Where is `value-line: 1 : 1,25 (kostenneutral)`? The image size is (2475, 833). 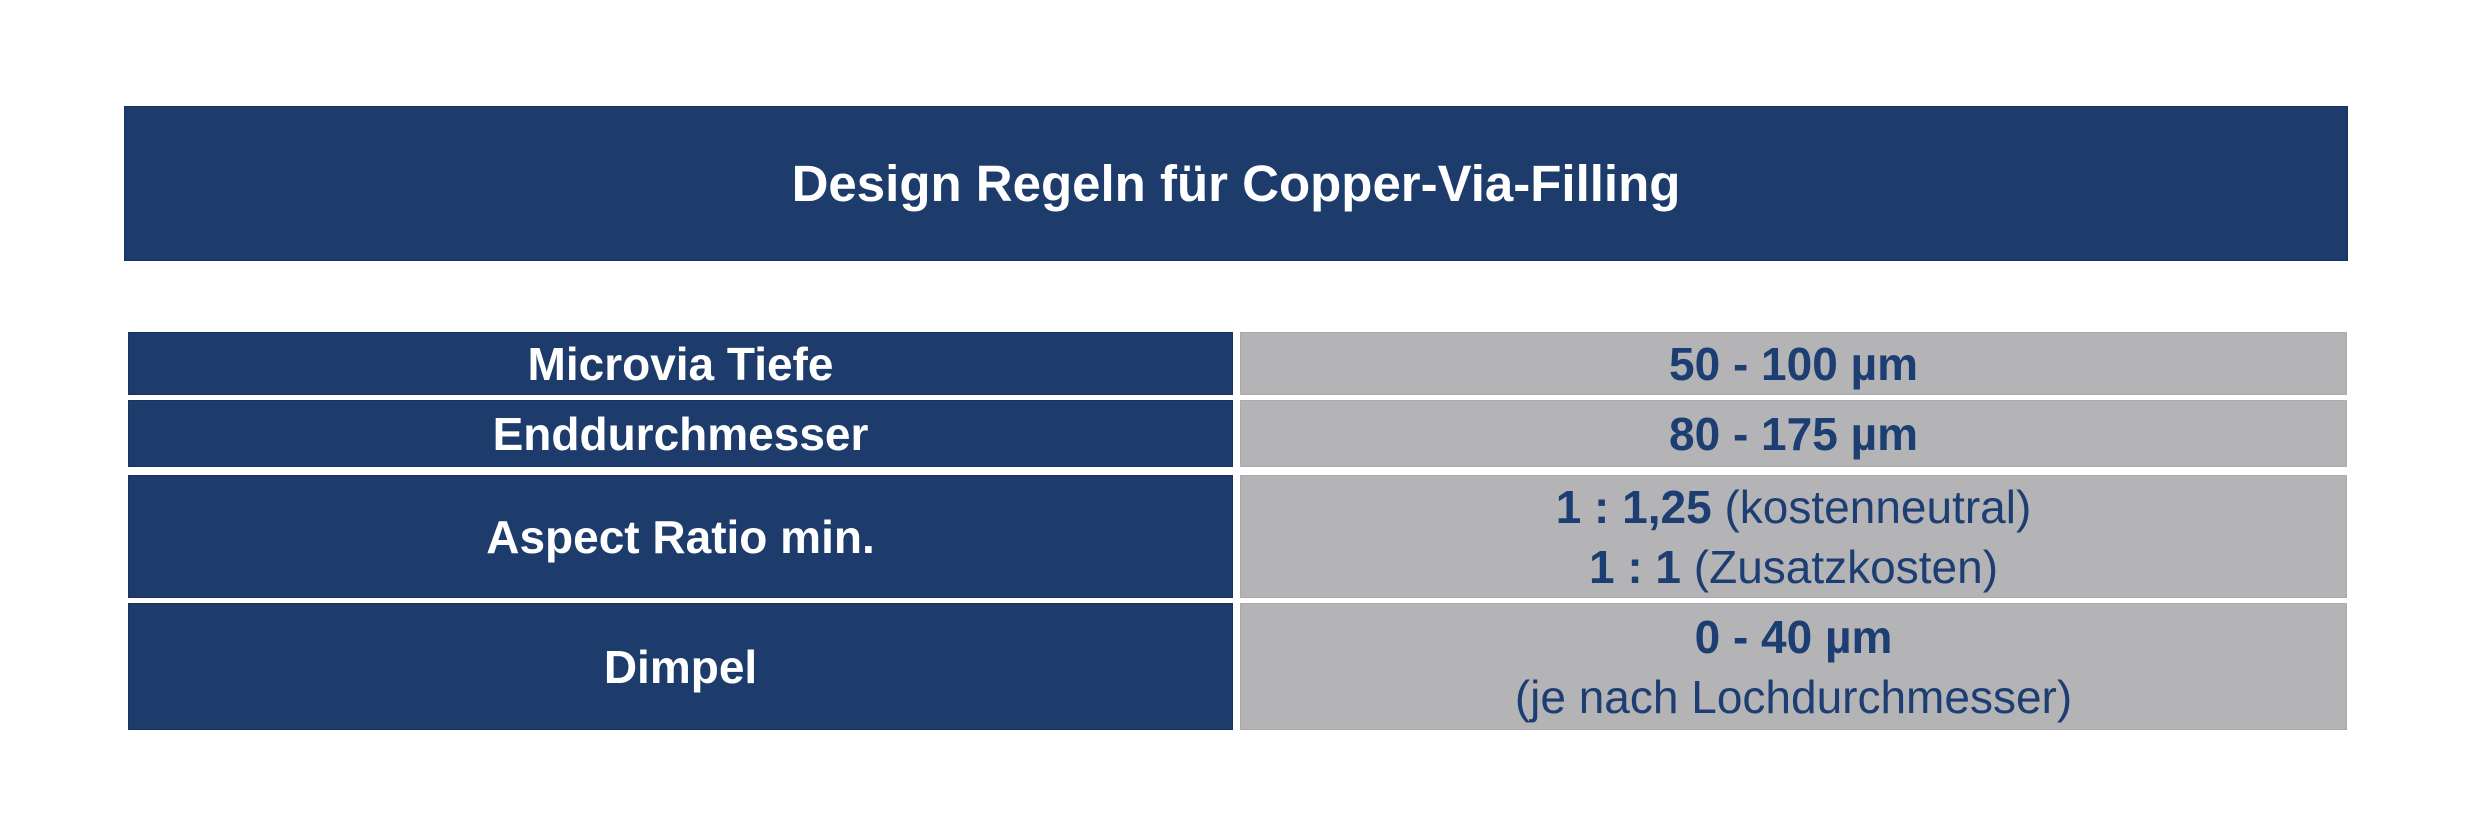
value-line: 1 : 1,25 (kostenneutral) is located at coordinates (1794, 507).